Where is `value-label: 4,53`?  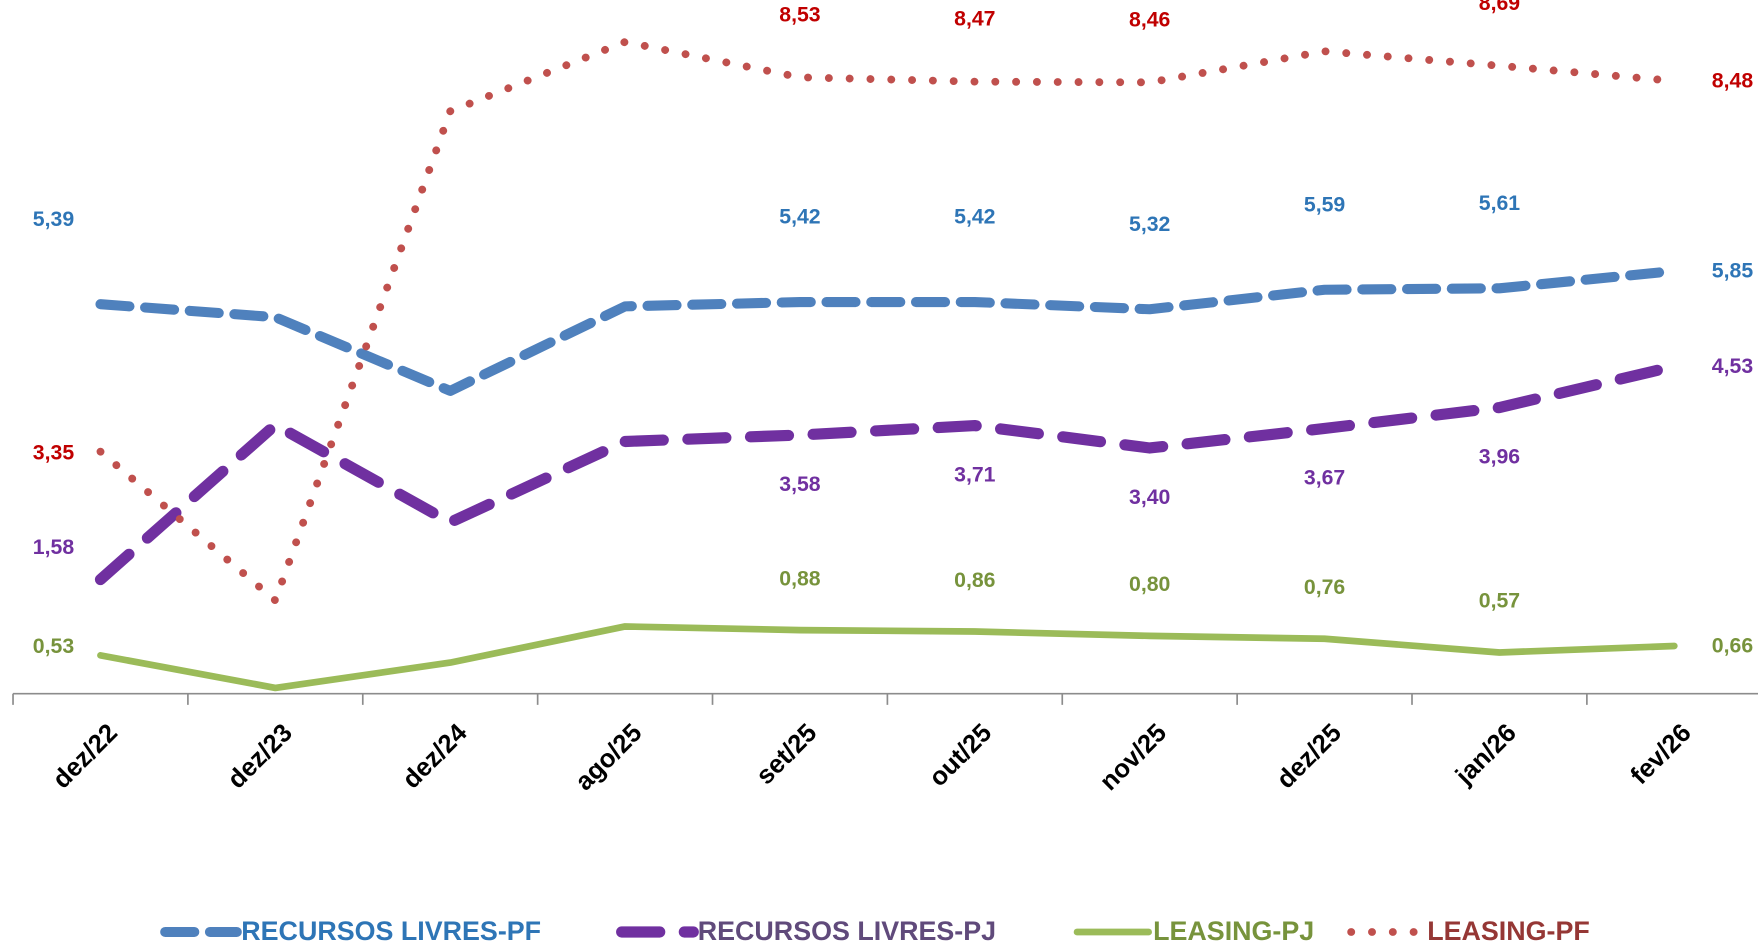 value-label: 4,53 is located at coordinates (1733, 366).